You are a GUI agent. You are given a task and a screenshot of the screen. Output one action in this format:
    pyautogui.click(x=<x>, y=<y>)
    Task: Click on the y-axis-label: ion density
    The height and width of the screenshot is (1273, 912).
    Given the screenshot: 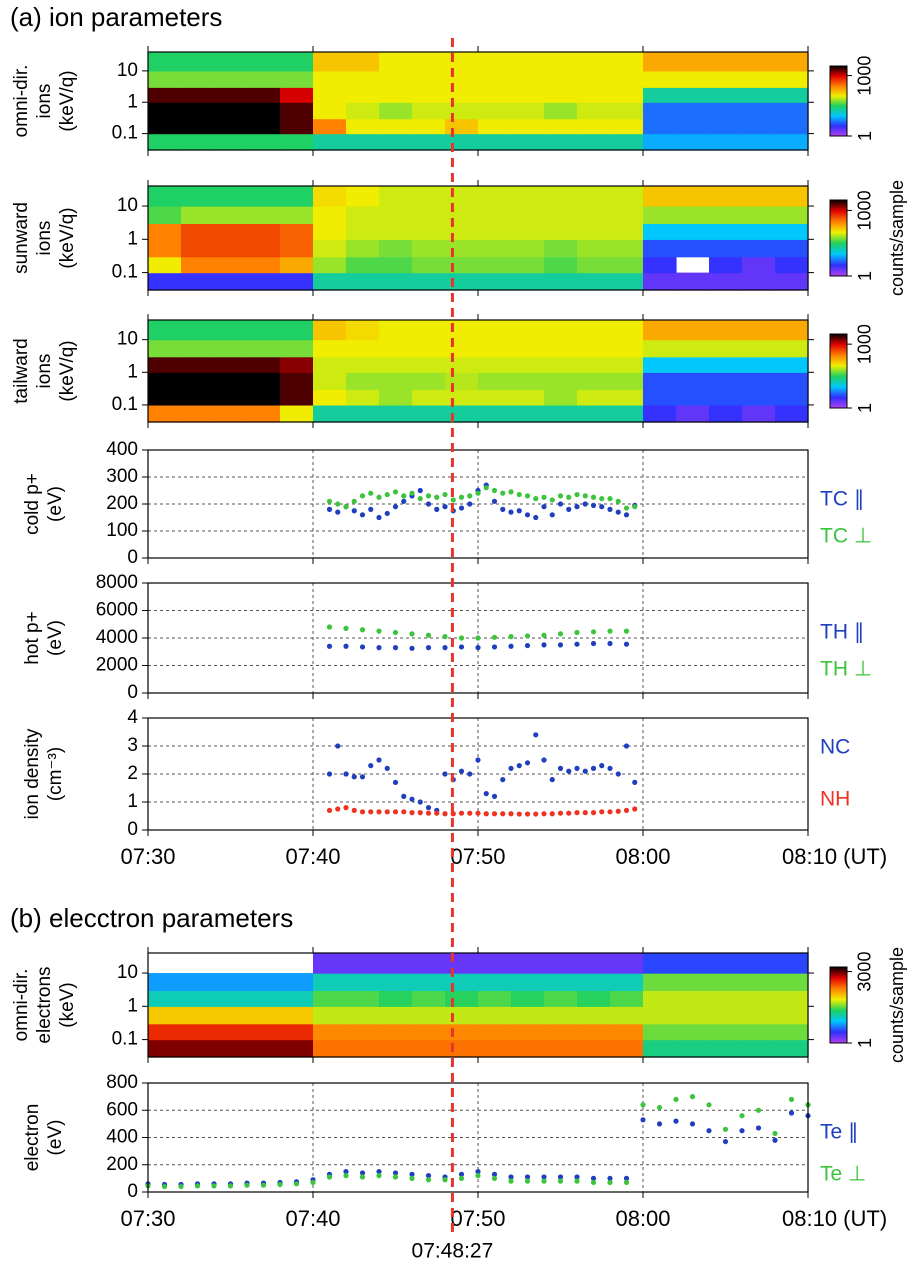 What is the action you would take?
    pyautogui.click(x=32, y=773)
    